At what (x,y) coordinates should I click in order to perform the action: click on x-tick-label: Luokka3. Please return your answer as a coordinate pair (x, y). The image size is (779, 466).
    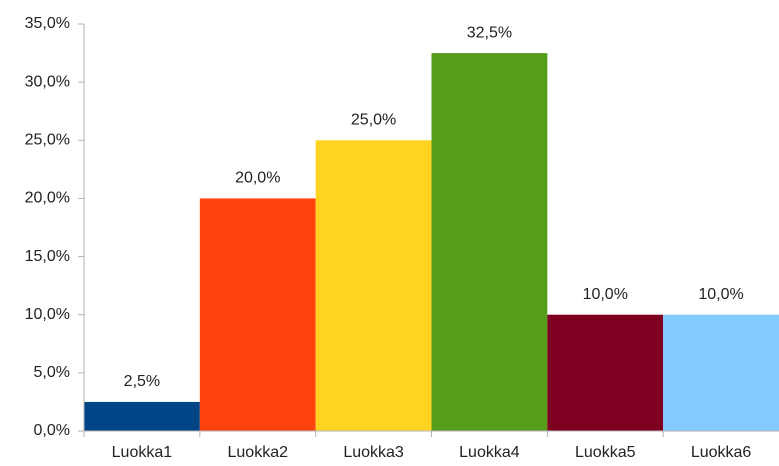
    Looking at the image, I should click on (373, 452).